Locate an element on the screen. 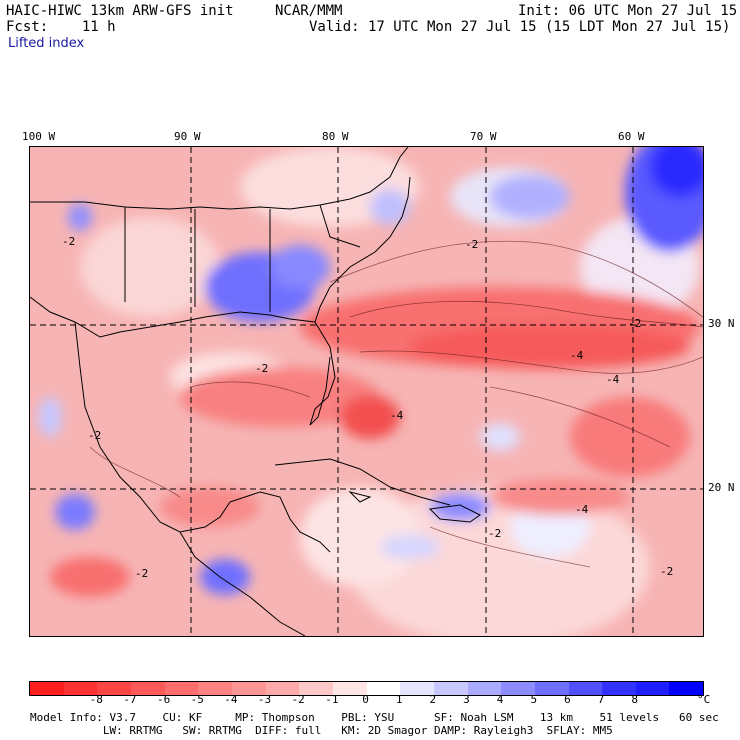  forecast-hour: Fcst: 11 h is located at coordinates (61, 27).